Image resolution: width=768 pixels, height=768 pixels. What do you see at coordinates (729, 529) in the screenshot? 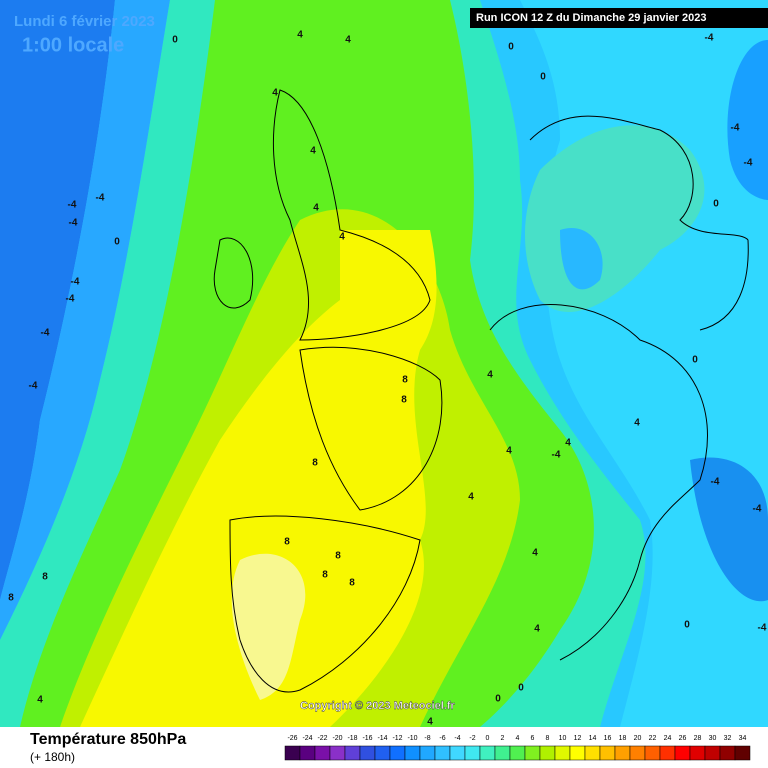
I see `balkan-cold` at bounding box center [729, 529].